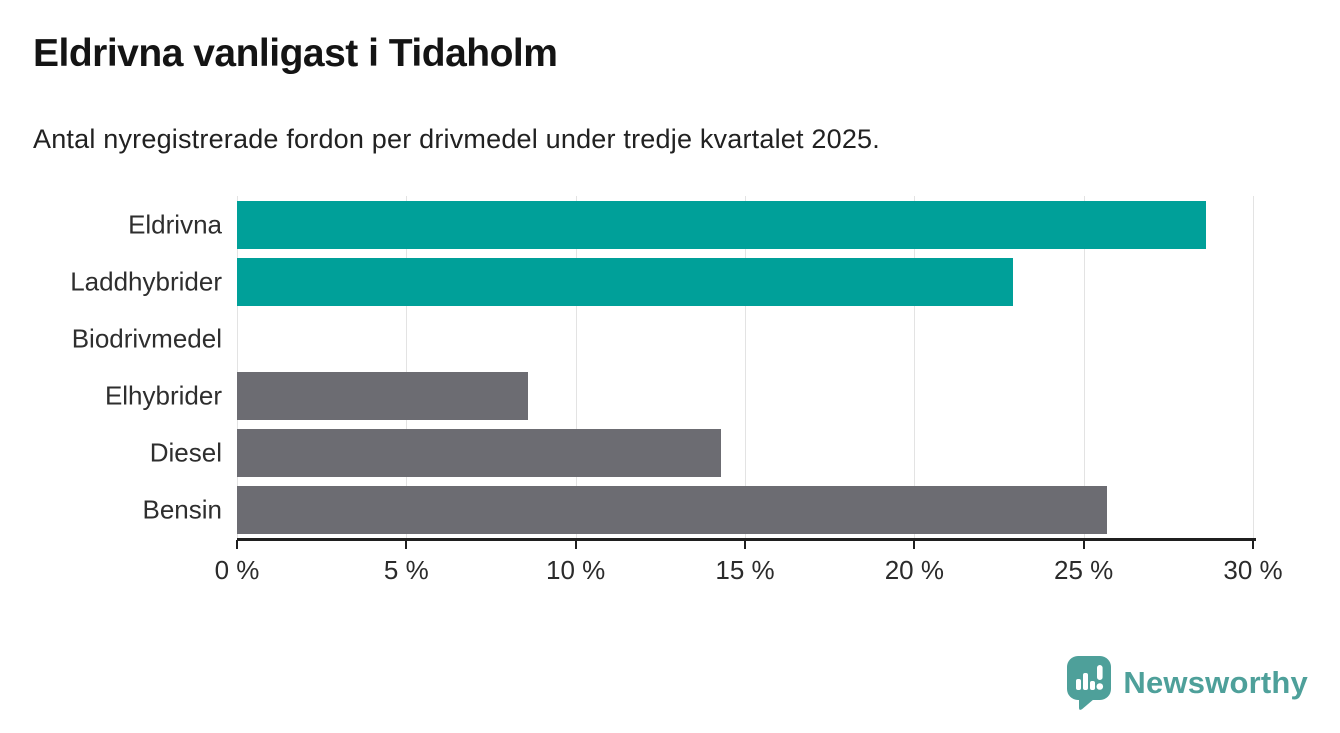 The image size is (1340, 733). I want to click on newsworthy-logo: Newsworthy, so click(1187, 682).